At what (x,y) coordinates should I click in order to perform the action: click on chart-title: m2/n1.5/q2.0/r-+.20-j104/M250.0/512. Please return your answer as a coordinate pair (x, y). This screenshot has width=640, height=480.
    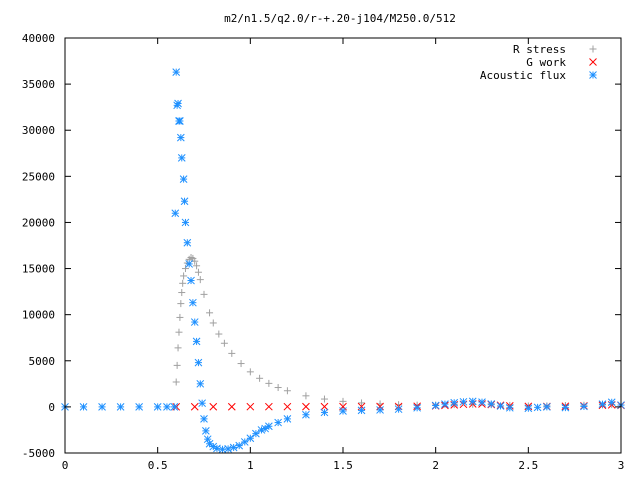
    Looking at the image, I should click on (340, 18).